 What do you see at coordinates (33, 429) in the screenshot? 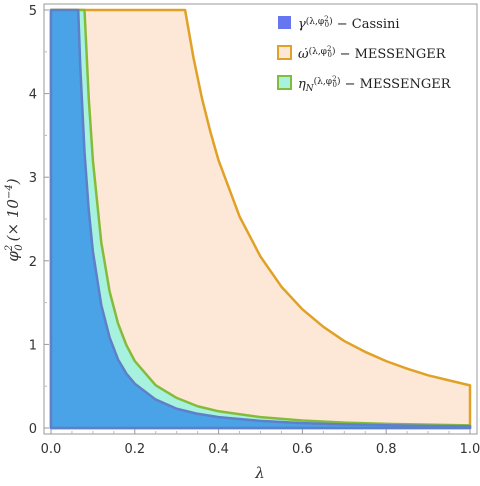
I see `y-tick-label: 0` at bounding box center [33, 429].